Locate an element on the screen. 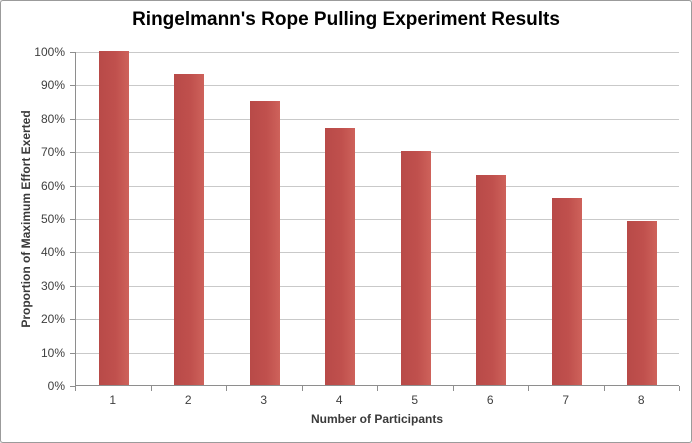  y-tick-label: 70% is located at coordinates (52, 152).